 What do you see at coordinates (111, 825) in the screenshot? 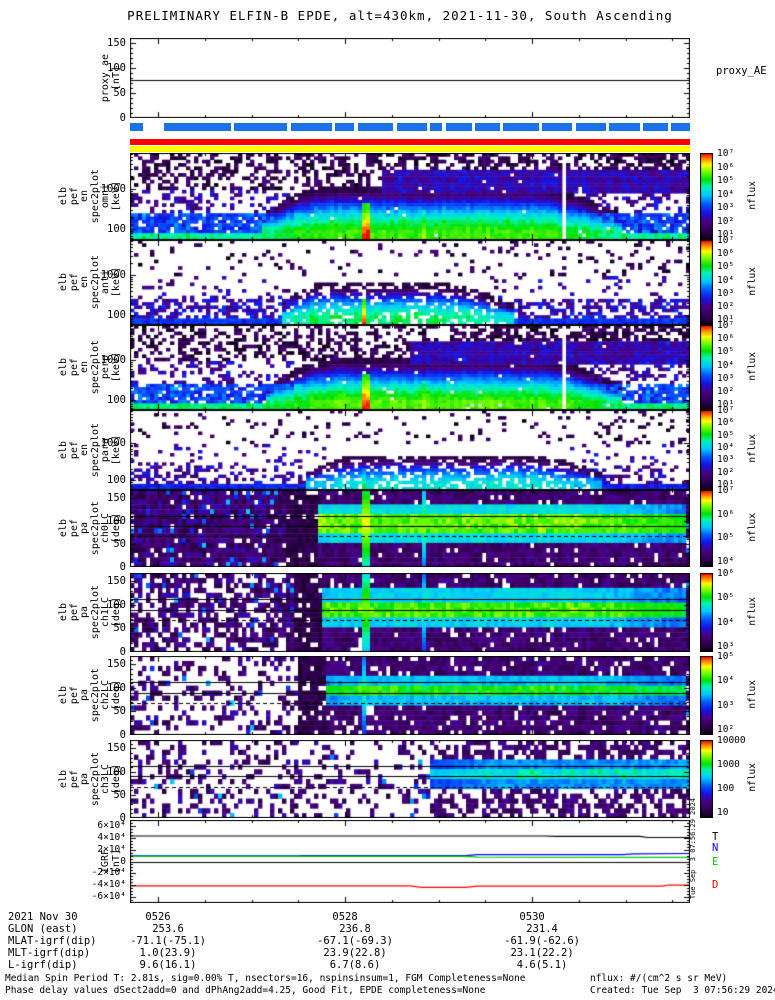
I see `igrf-tick-label: 6×10⁴` at bounding box center [111, 825].